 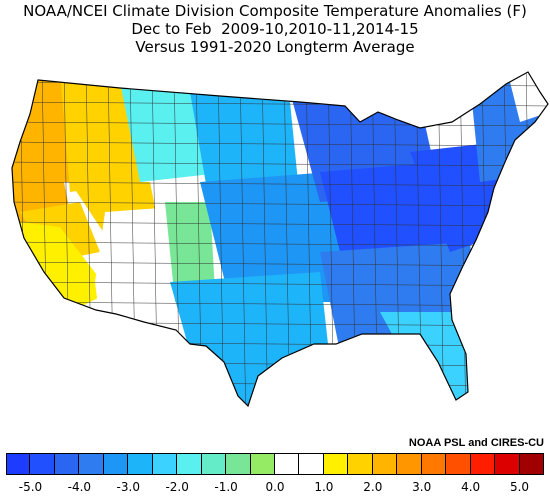 I want to click on credit-label: NOAA PSL and CIRES-CU, so click(x=476, y=443).